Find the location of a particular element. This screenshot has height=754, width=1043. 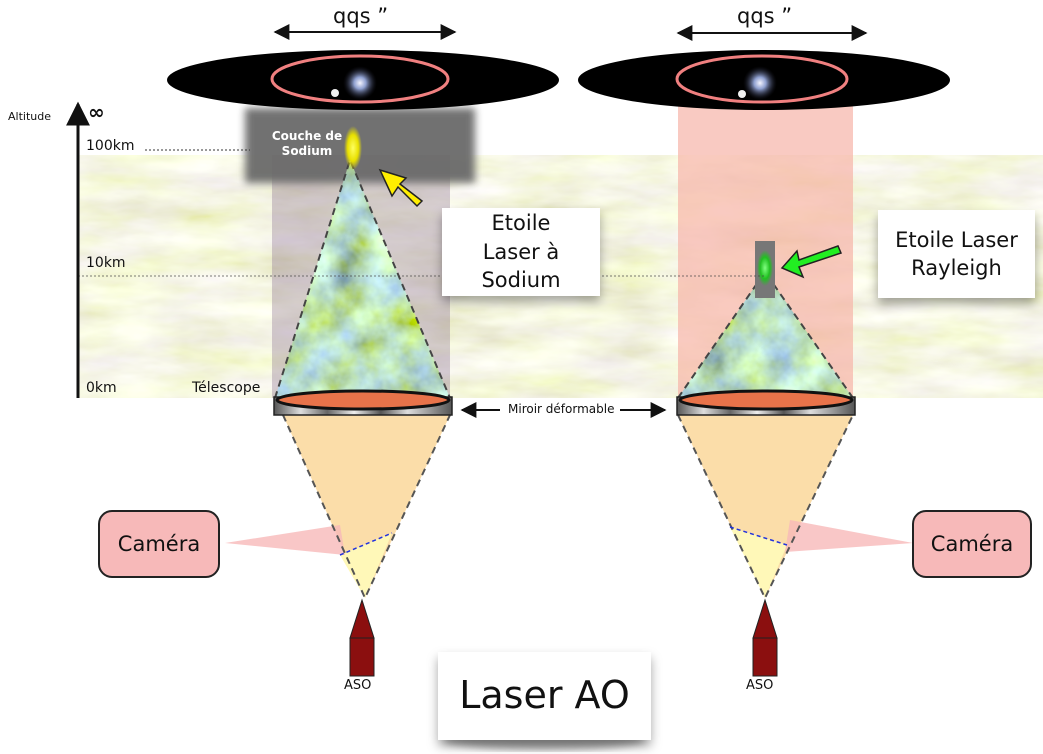

field-label-right: qqs ” is located at coordinates (765, 16).